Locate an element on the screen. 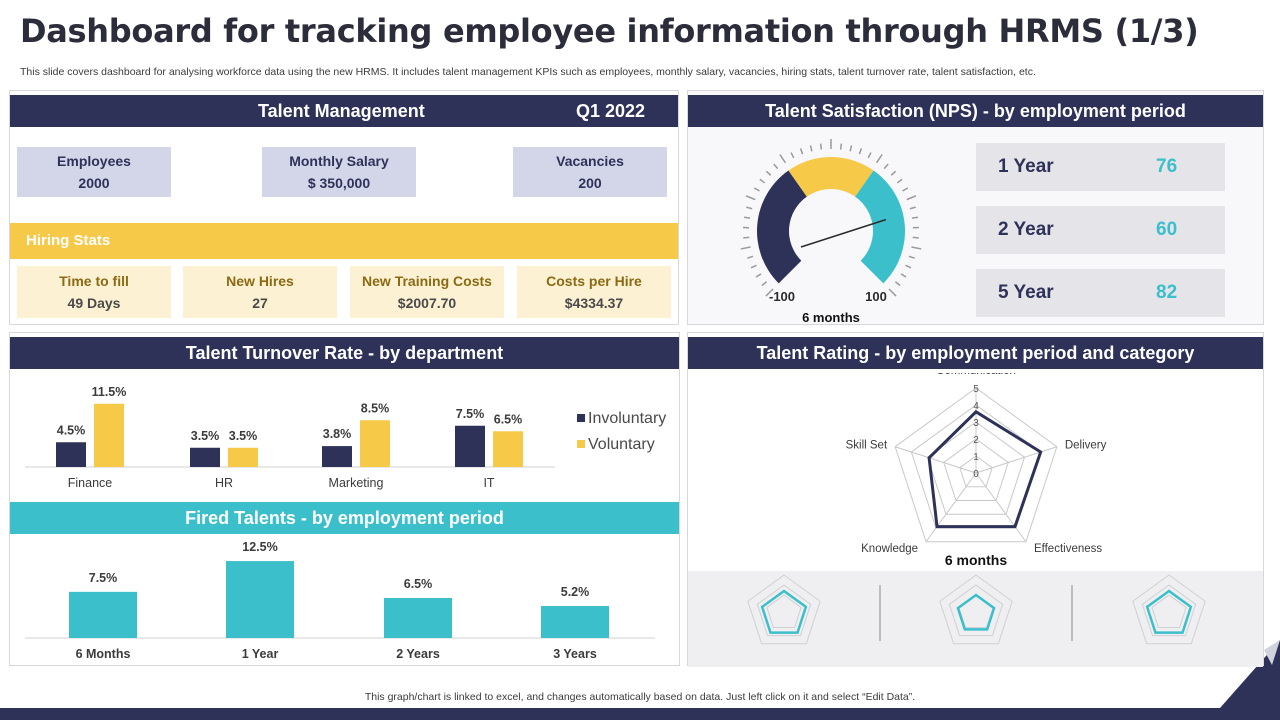 The height and width of the screenshot is (720, 1280). nps-gauge: -100 100 6 months is located at coordinates (831, 232).